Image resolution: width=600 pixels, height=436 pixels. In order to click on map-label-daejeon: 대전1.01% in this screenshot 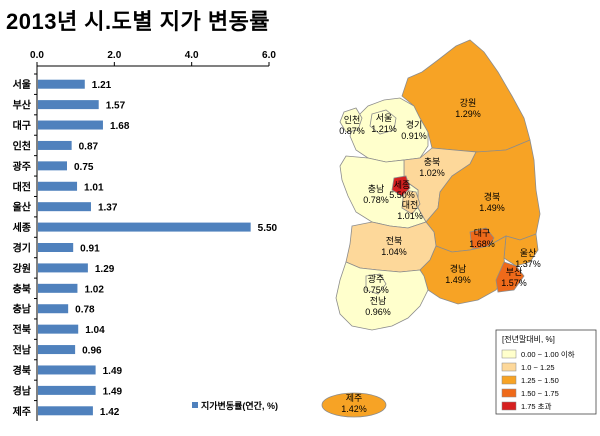, I will do `click(410, 210)`.